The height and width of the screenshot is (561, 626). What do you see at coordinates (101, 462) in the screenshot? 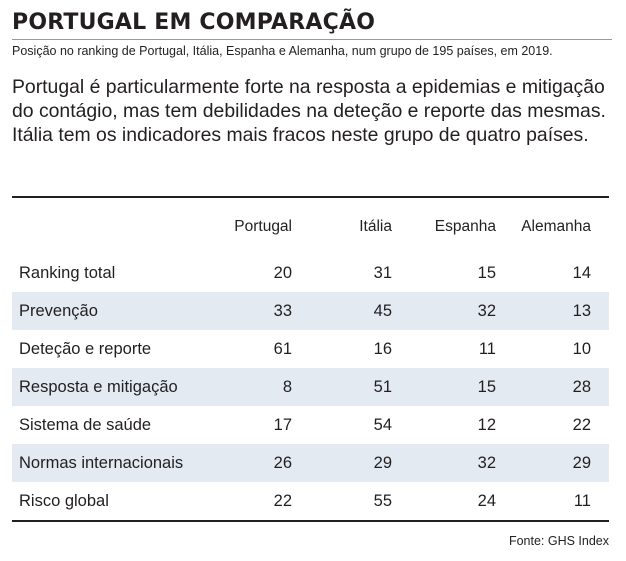
I see `row-label: Normas internacionais` at bounding box center [101, 462].